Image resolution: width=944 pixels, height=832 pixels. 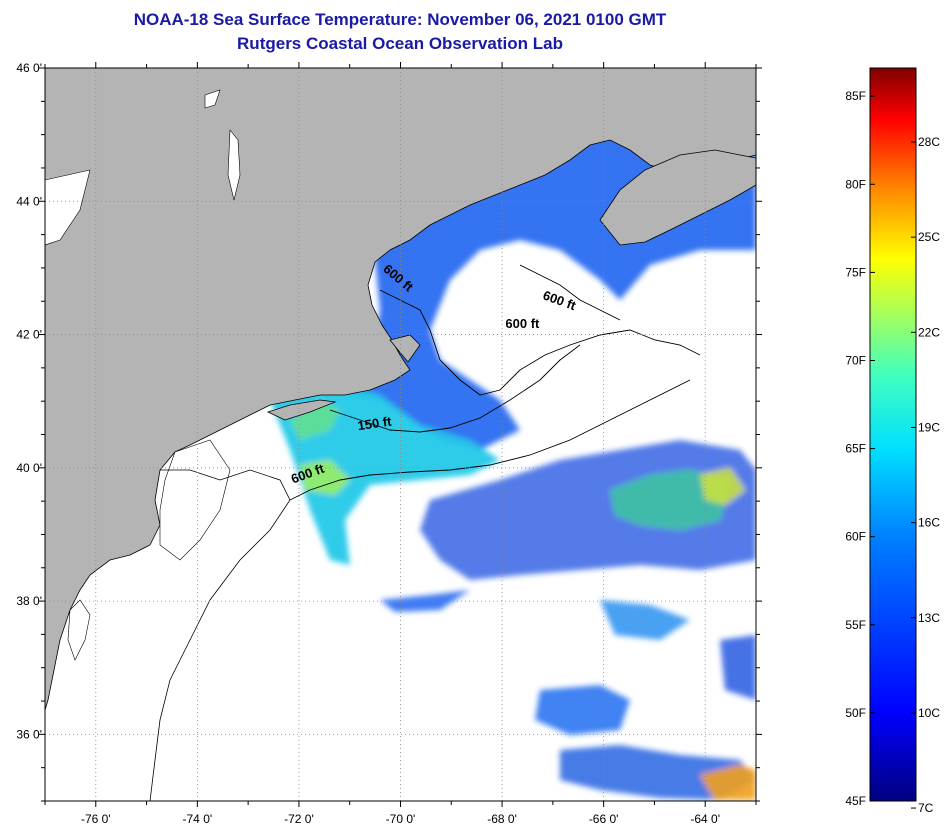 I want to click on colorbar-f-label: 55F, so click(x=855, y=625).